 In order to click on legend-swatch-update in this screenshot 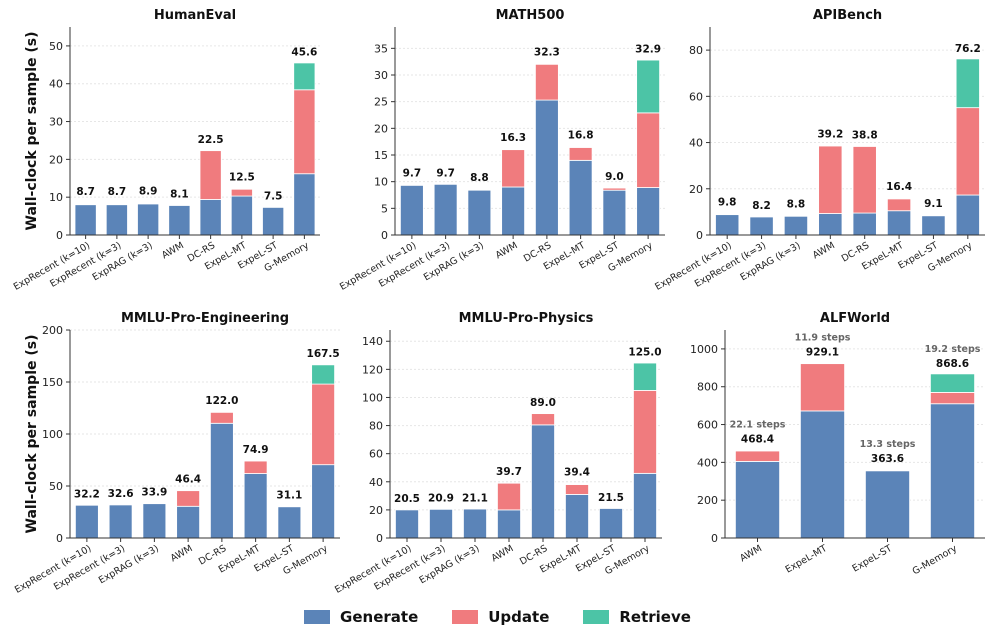, I will do `click(465, 617)`.